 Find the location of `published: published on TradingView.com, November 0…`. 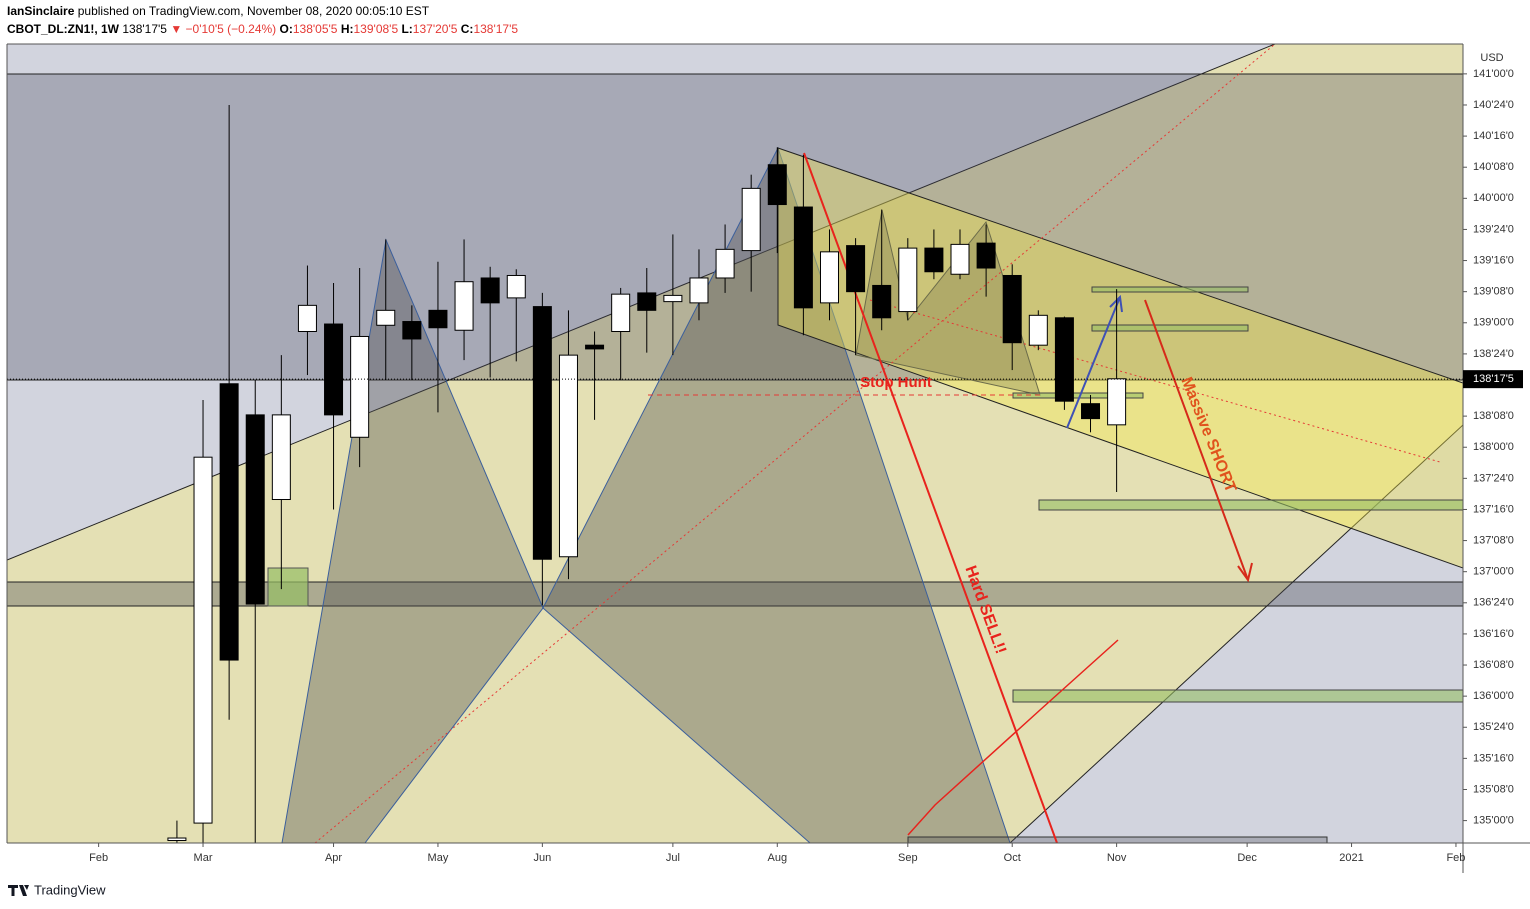

published: published on TradingView.com, November 0… is located at coordinates (254, 11).